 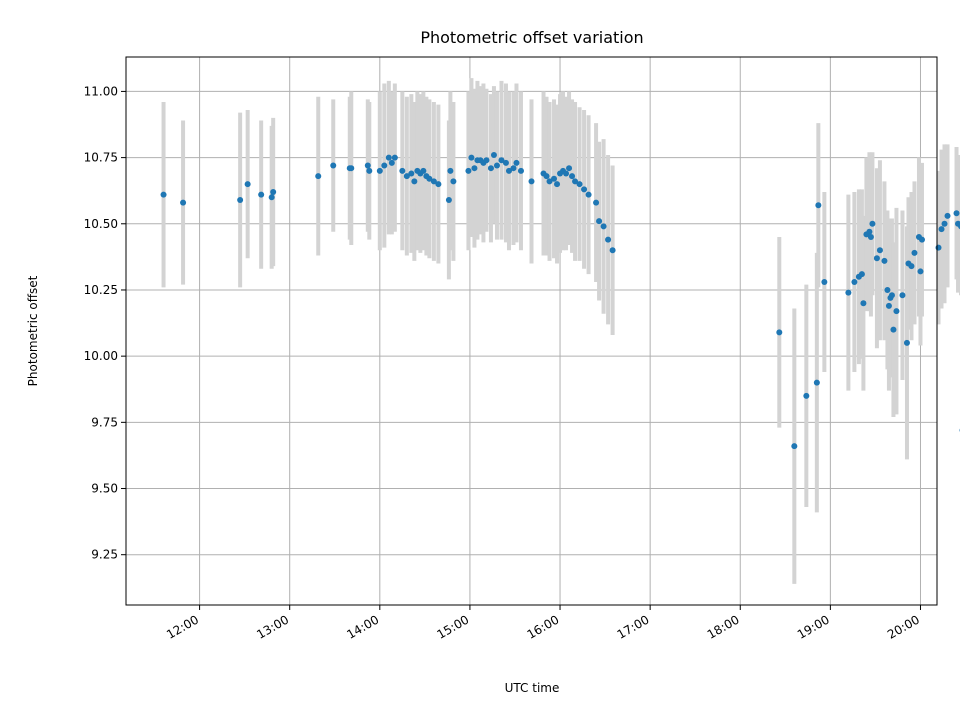 I want to click on x-tick-label: 14:00, so click(x=362, y=626).